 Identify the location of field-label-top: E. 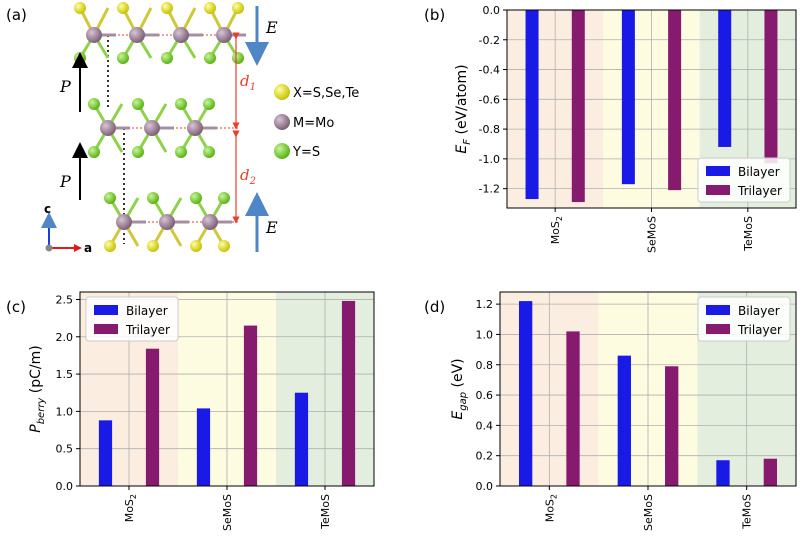
(271, 27).